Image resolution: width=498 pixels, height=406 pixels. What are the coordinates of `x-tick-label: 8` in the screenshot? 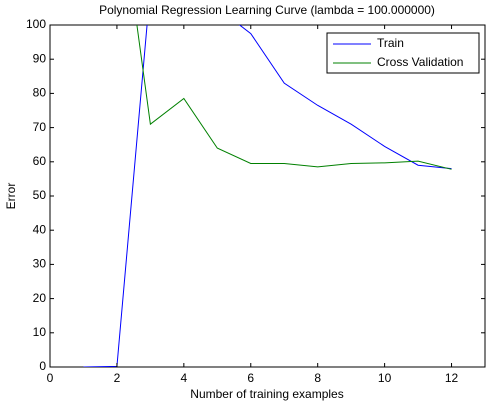 It's located at (317, 378).